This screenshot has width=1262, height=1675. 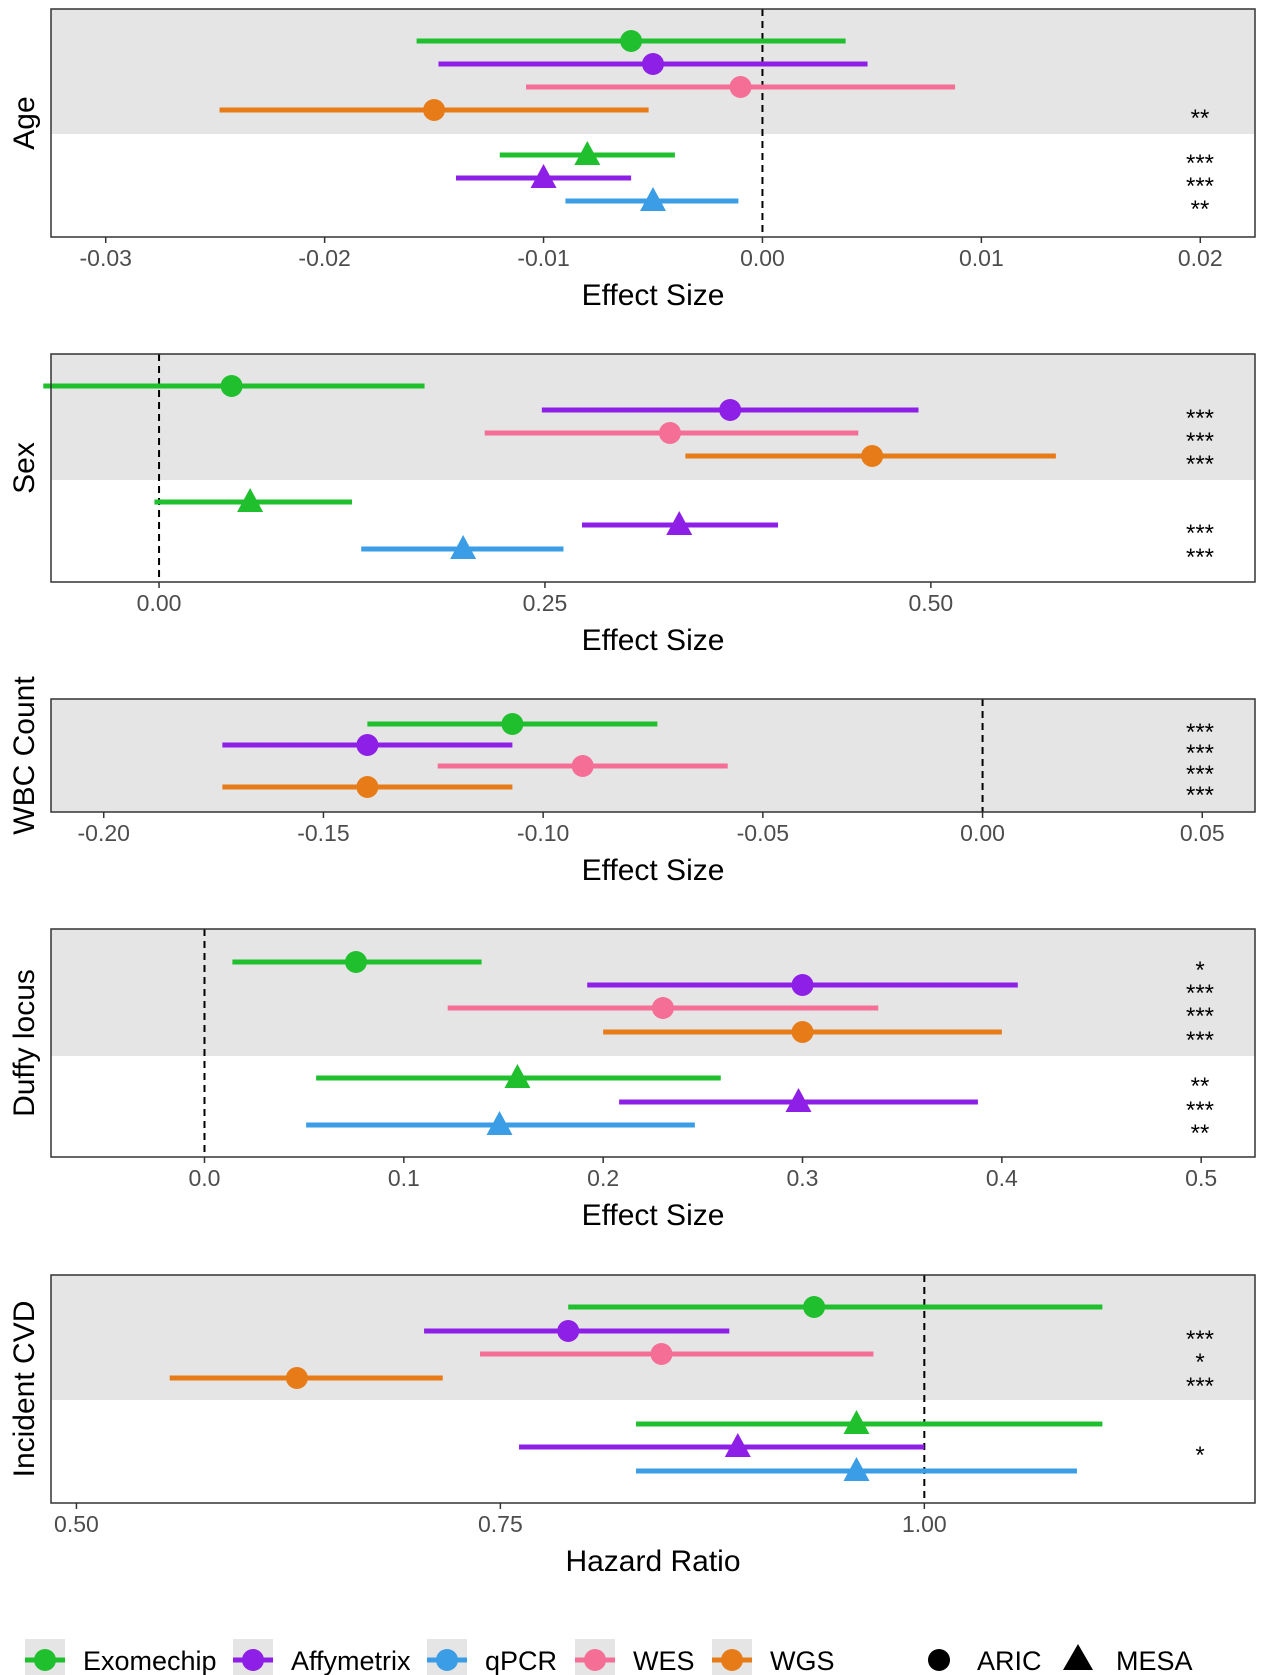 What do you see at coordinates (609, 1657) in the screenshot?
I see `legend: Exomechip Affymetrix qPCR WES WGS ARIC MESA` at bounding box center [609, 1657].